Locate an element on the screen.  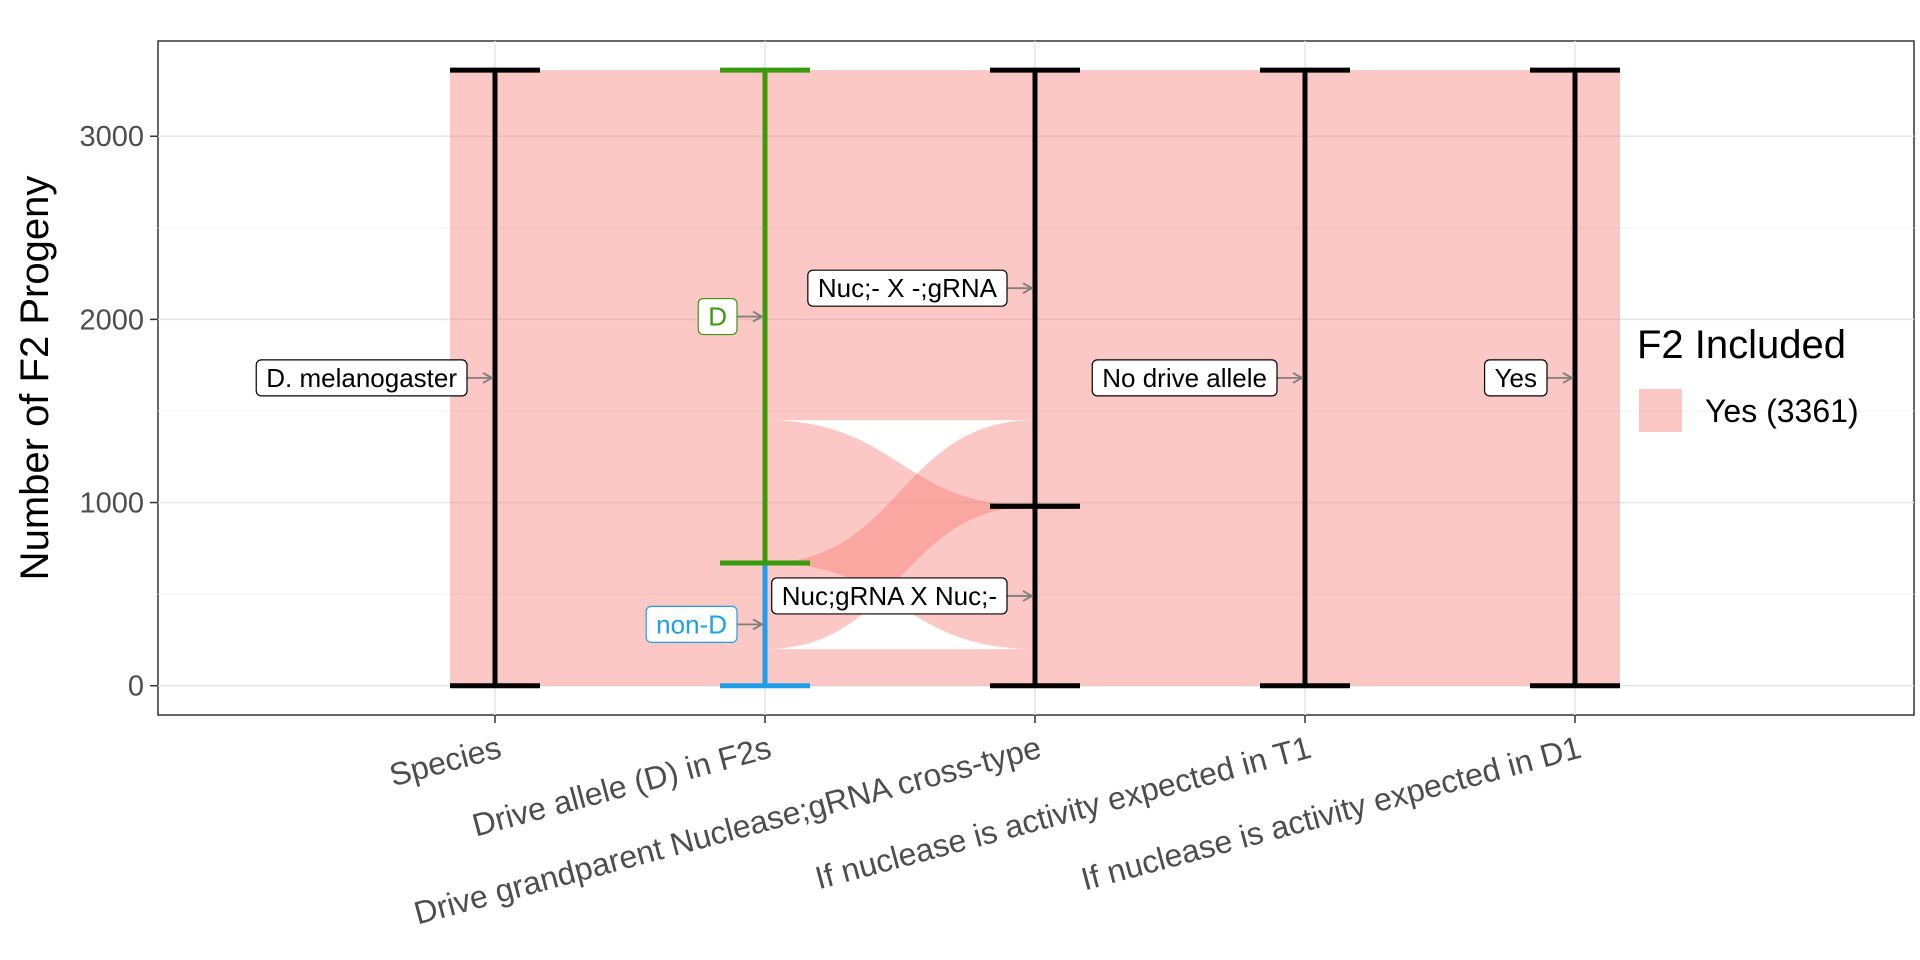
y-tick-label: 0 is located at coordinates (136, 687).